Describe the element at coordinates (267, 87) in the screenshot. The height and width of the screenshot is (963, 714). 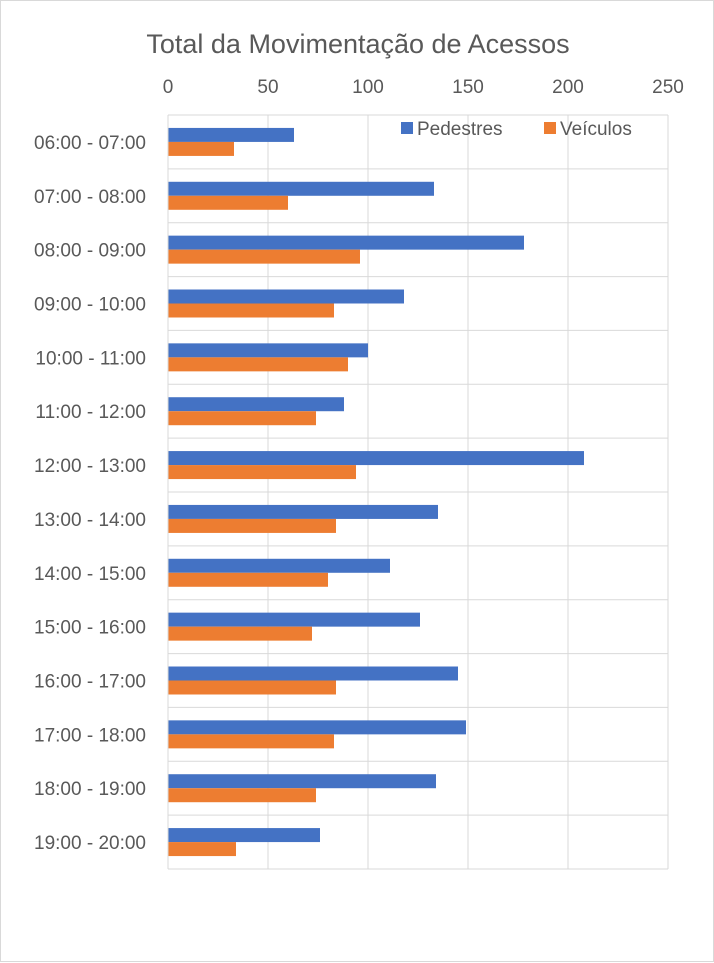
I see `x-tick-label: 50` at that location.